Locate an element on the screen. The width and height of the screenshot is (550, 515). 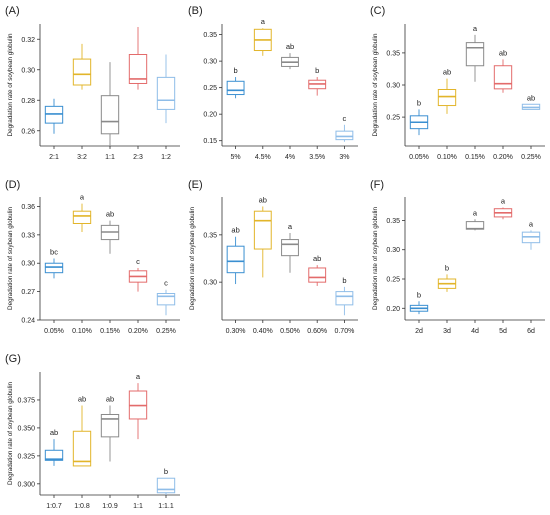
box-5: c is located at coordinates (344, 128).